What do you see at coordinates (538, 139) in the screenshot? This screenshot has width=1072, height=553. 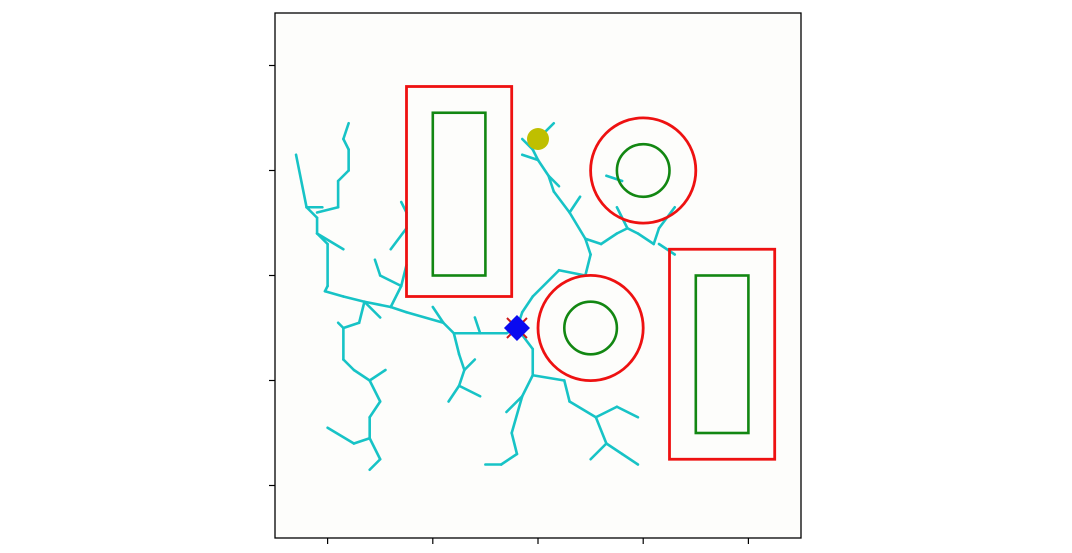 I see `goal-circle-marker` at bounding box center [538, 139].